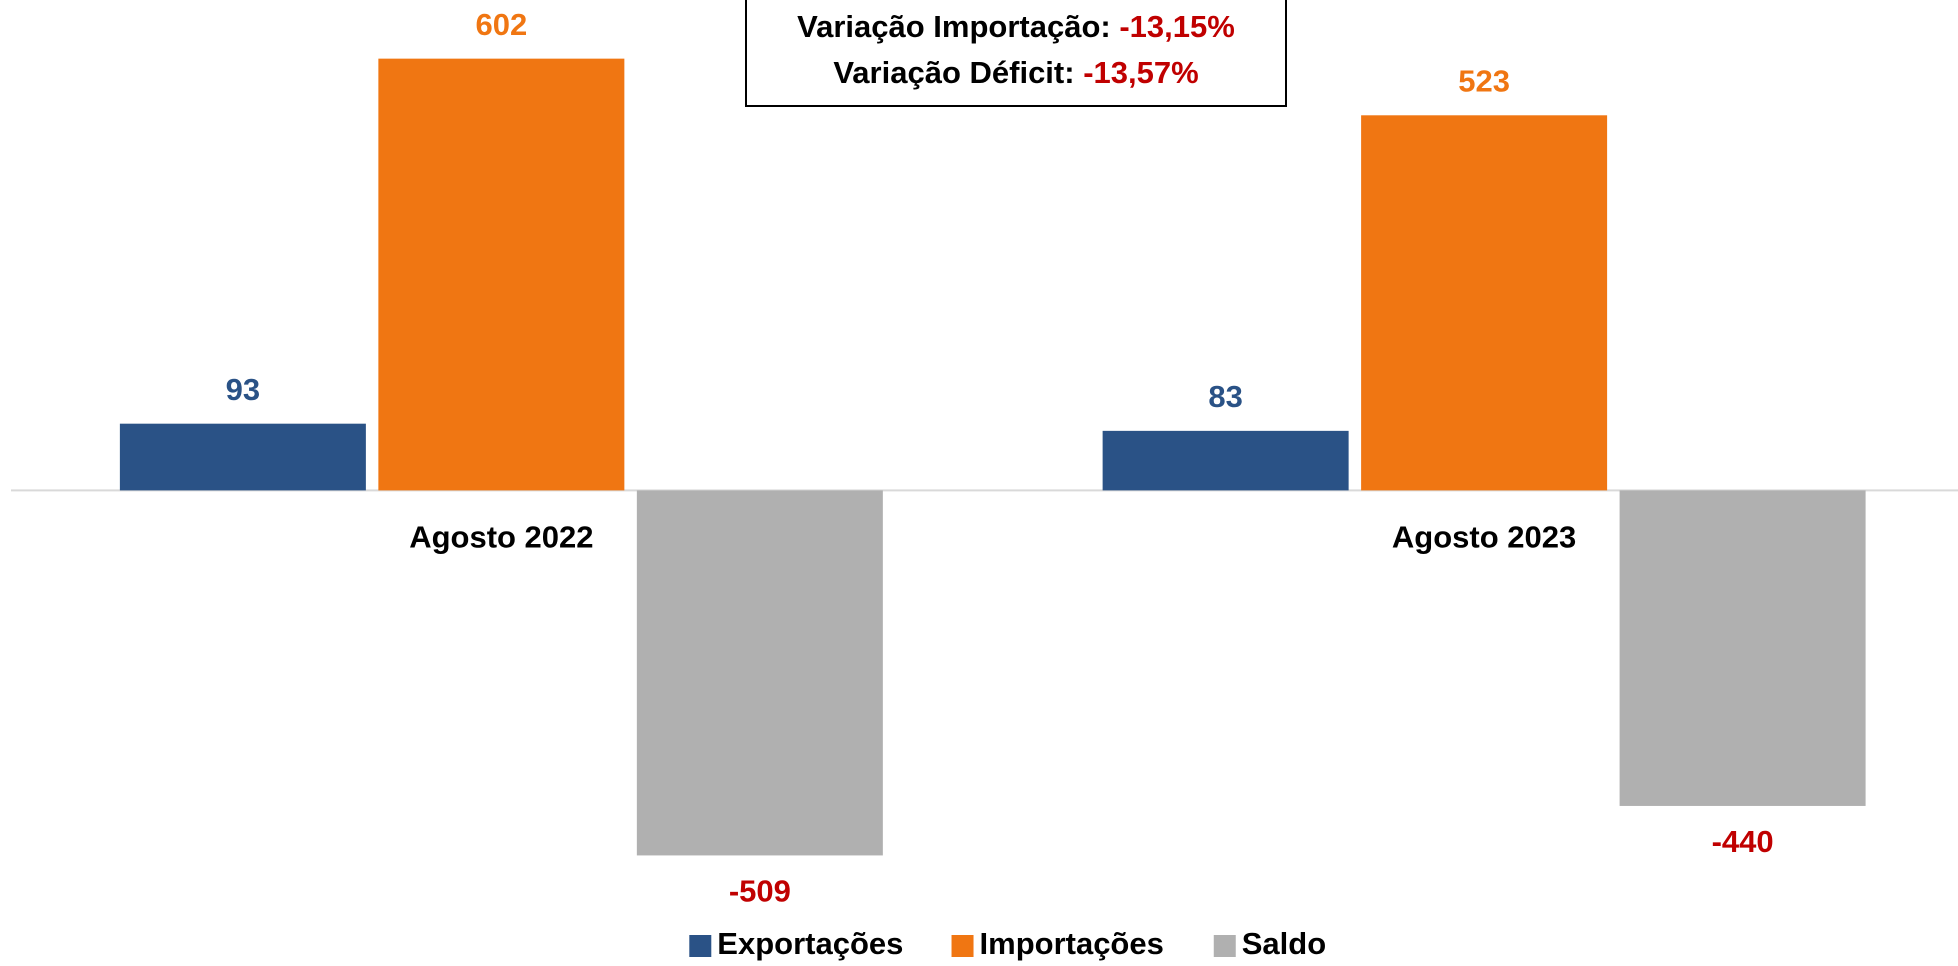 This screenshot has width=1958, height=966. Describe the element at coordinates (1140, 72) in the screenshot. I see `annotation-value: -13,57%` at that location.